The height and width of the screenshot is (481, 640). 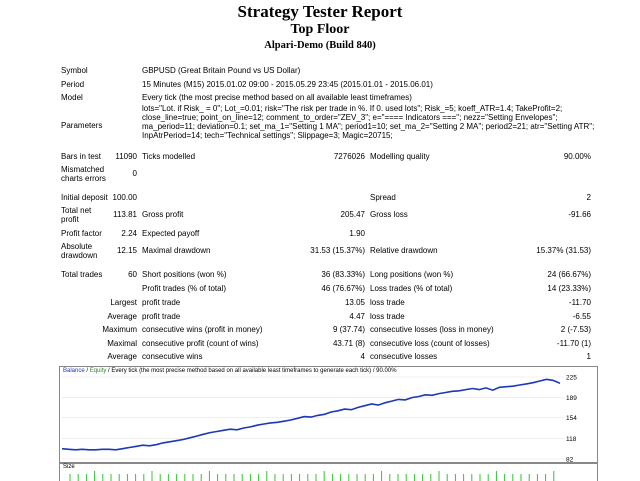 I want to click on max-consec-profit-value: 43.71 (8), so click(x=348, y=343).